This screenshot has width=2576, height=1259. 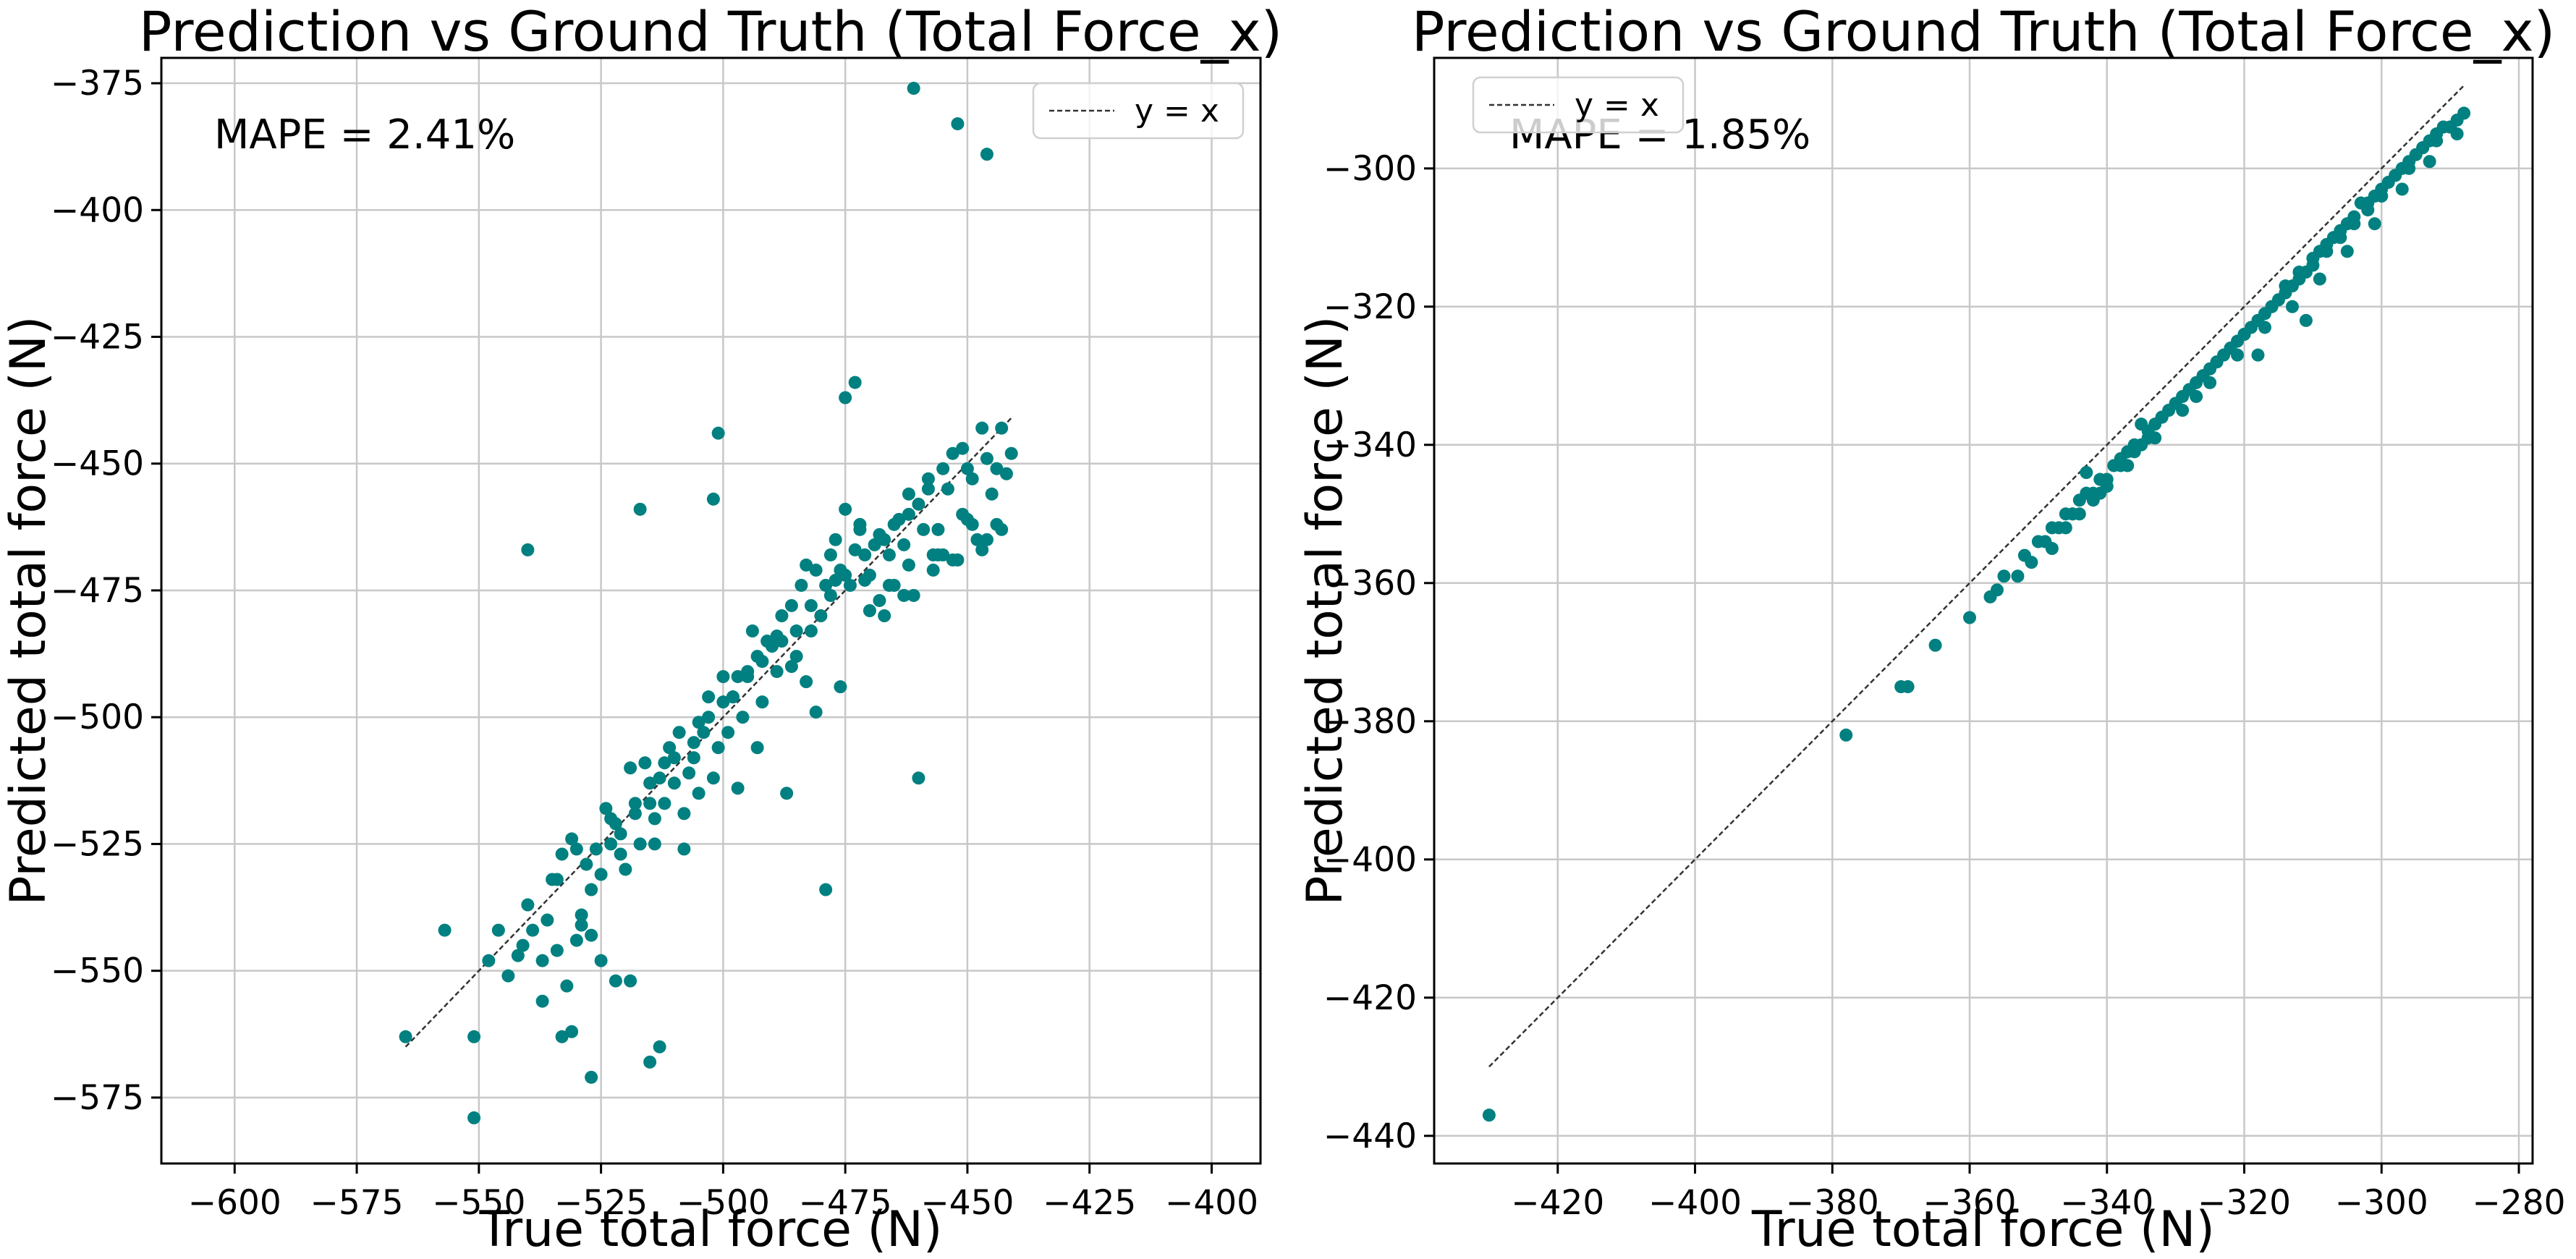 I want to click on y-tick-label: −420, so click(x=1370, y=998).